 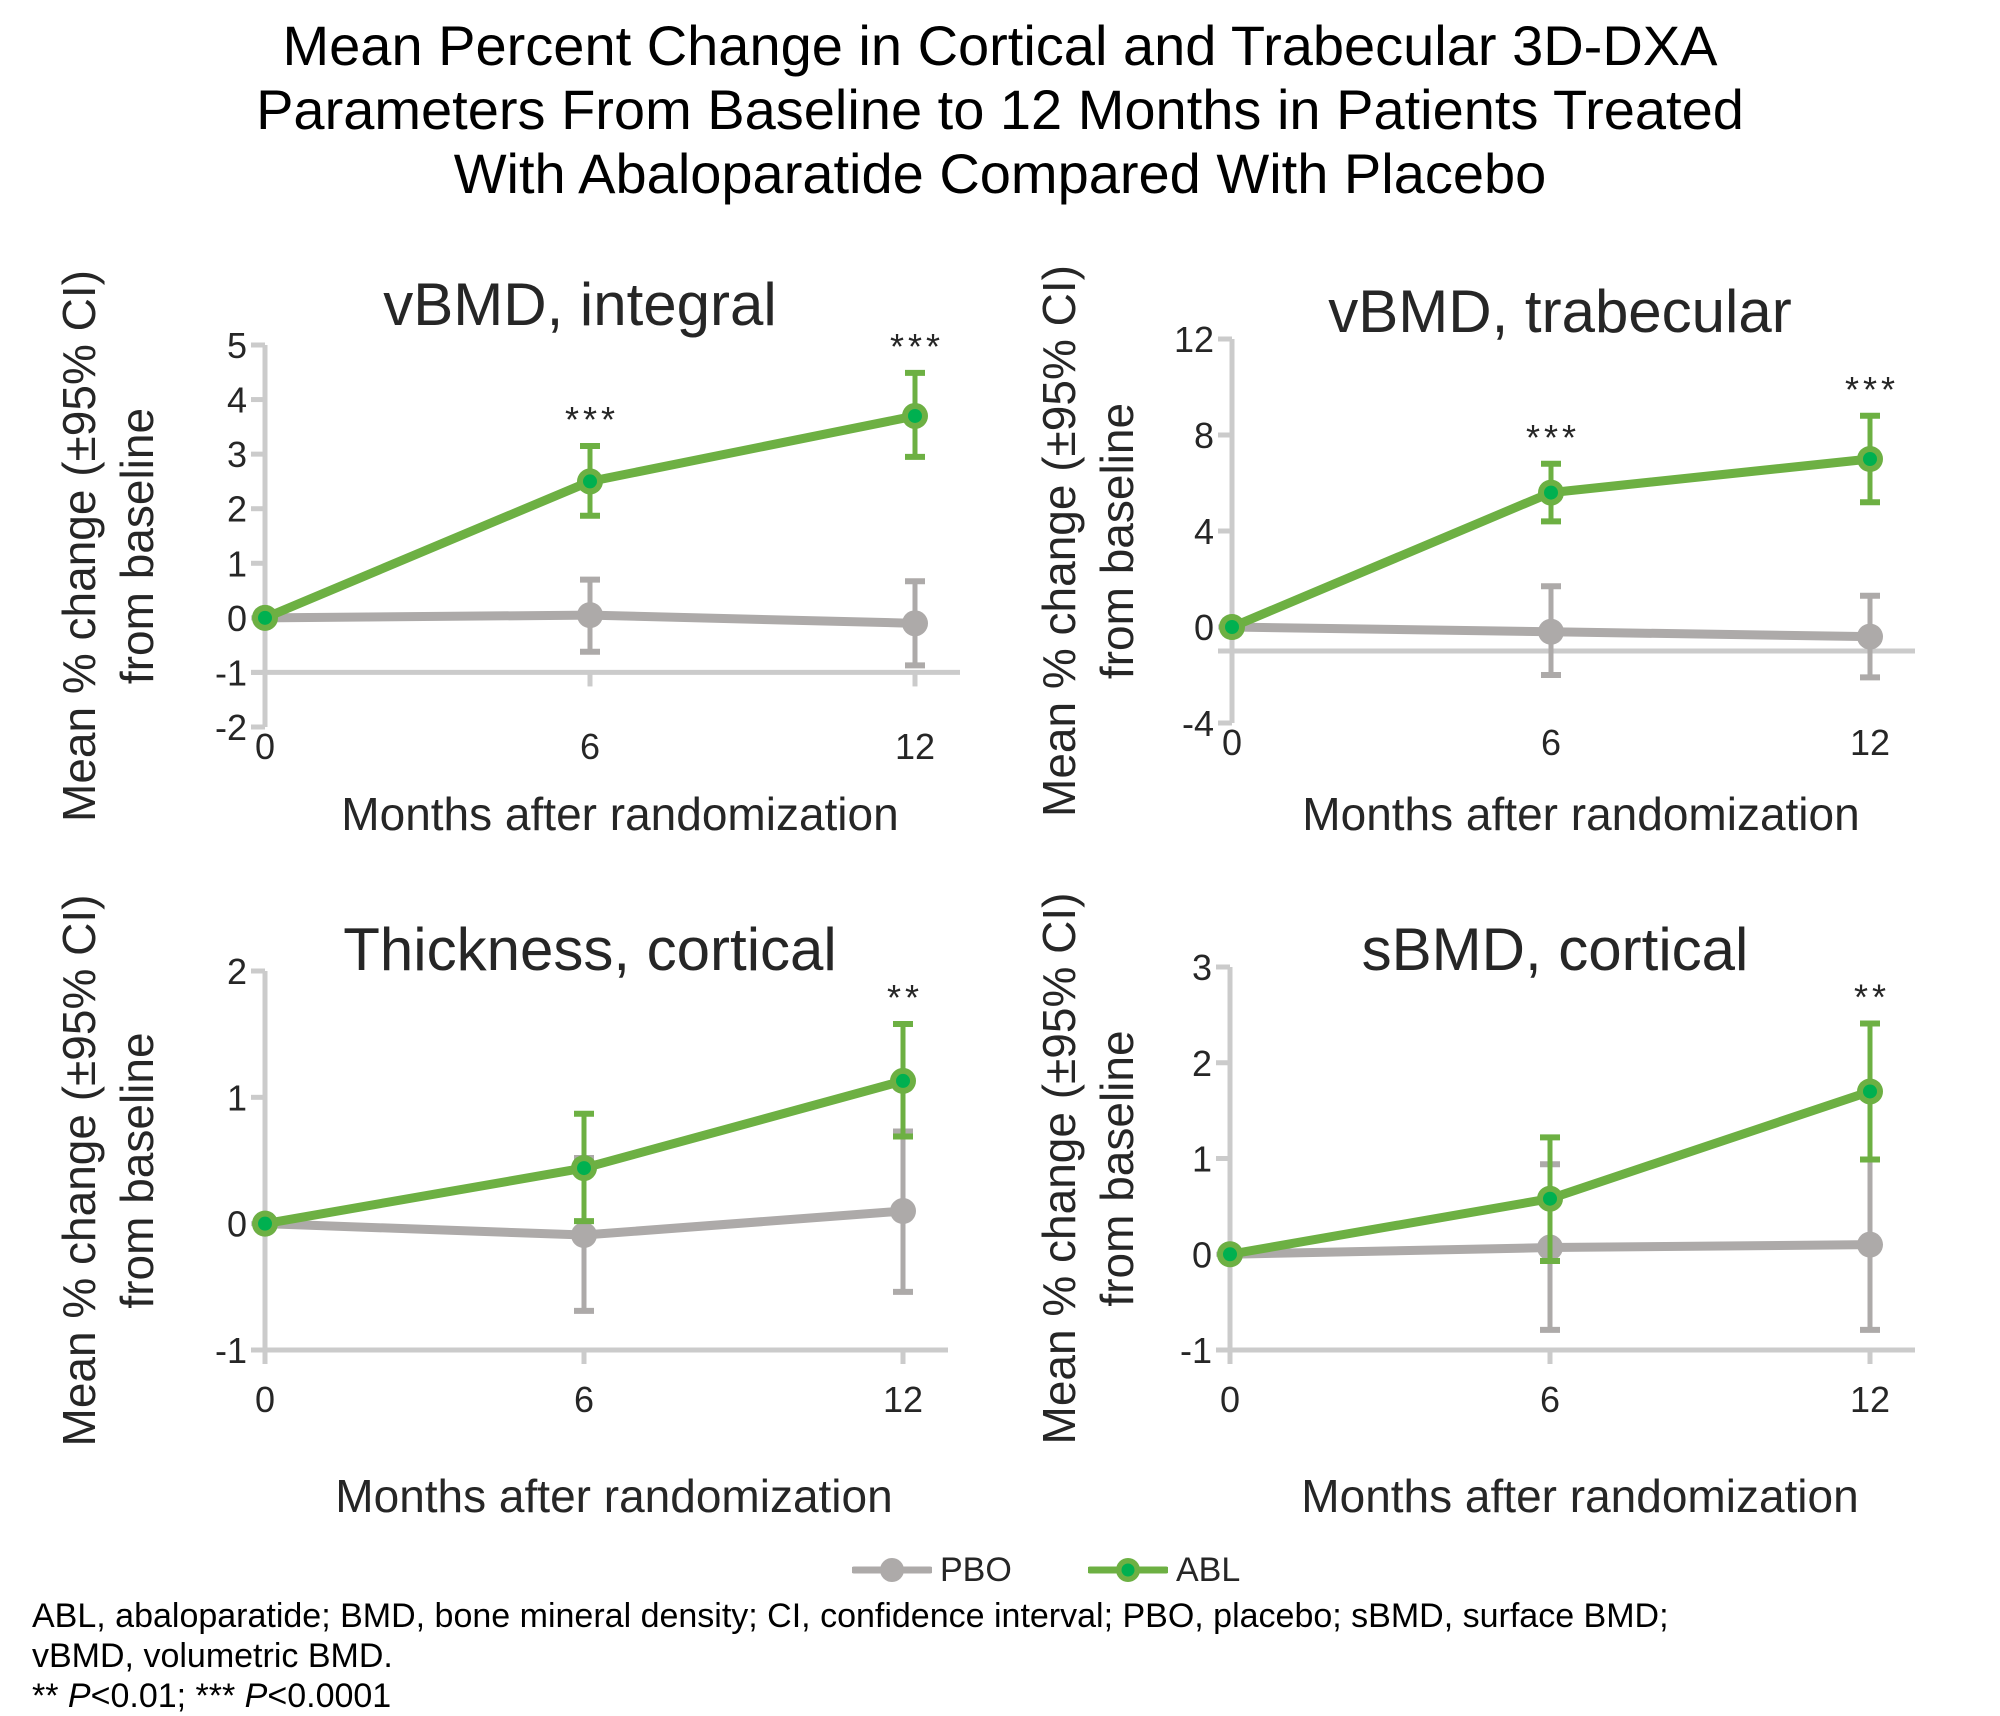 What do you see at coordinates (1128, 1570) in the screenshot?
I see `legend-abl-marker-icon` at bounding box center [1128, 1570].